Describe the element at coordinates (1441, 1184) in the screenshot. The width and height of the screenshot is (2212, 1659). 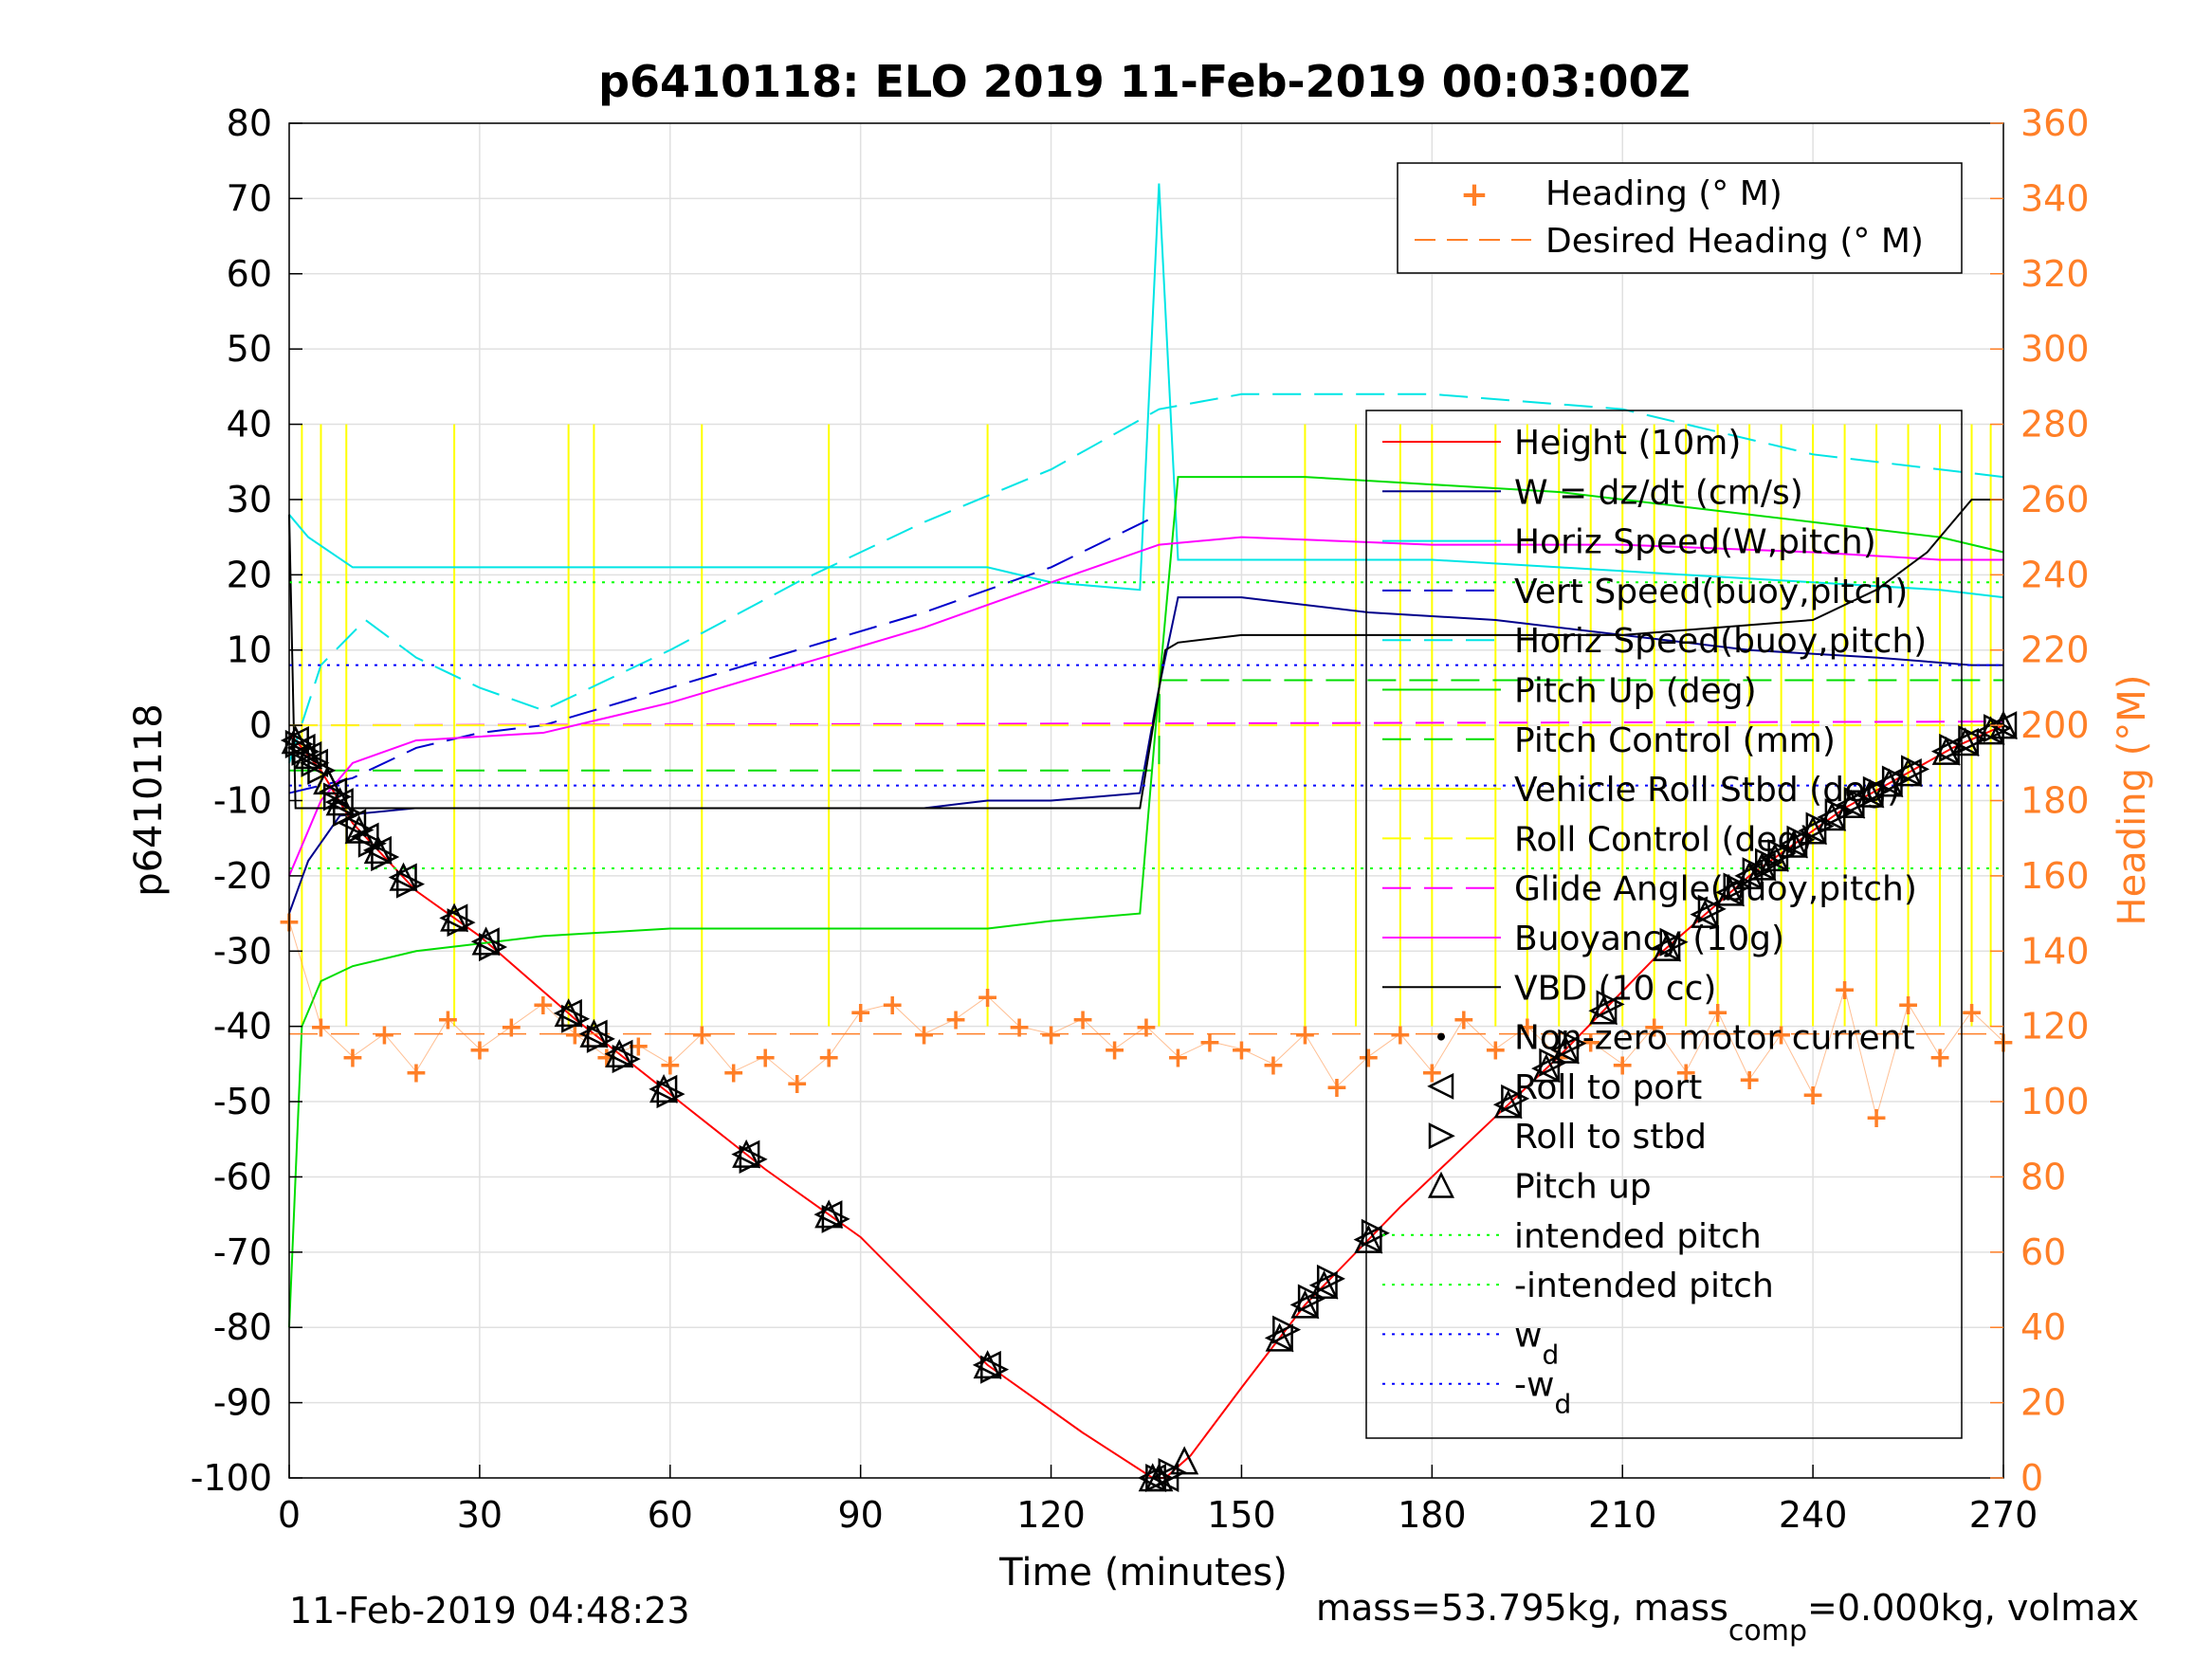
I see `legend-pitch-up-15-swatch` at that location.